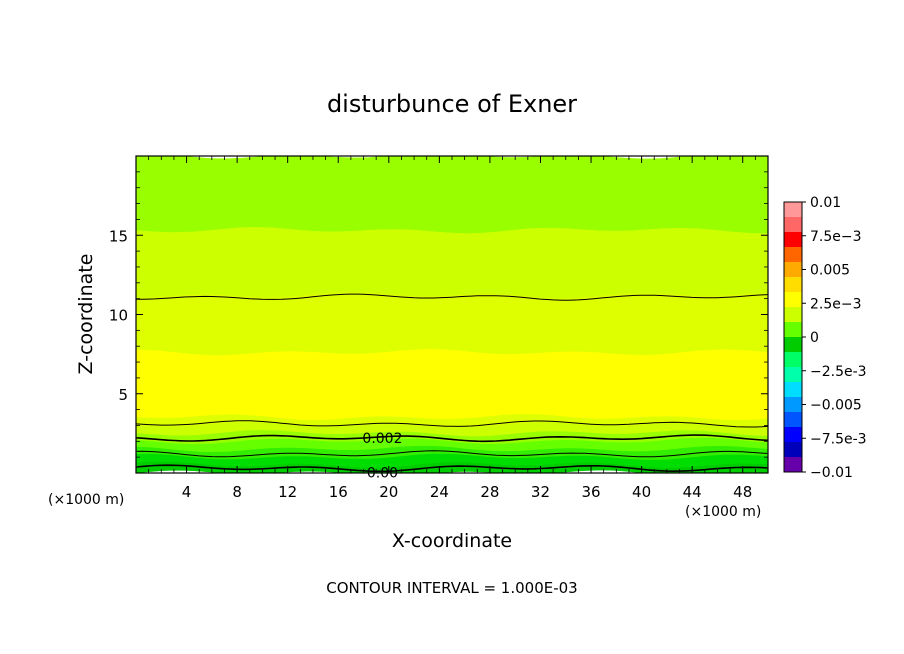 Image resolution: width=904 pixels, height=654 pixels. I want to click on x-tick-label-0: 4, so click(187, 492).